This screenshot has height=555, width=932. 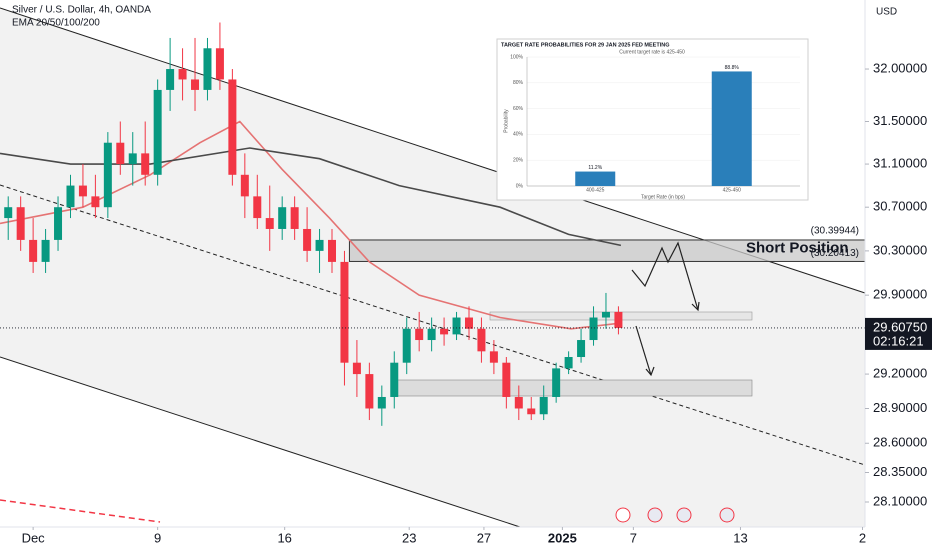 What do you see at coordinates (518, 83) in the screenshot?
I see `y-tick-label: 80%` at bounding box center [518, 83].